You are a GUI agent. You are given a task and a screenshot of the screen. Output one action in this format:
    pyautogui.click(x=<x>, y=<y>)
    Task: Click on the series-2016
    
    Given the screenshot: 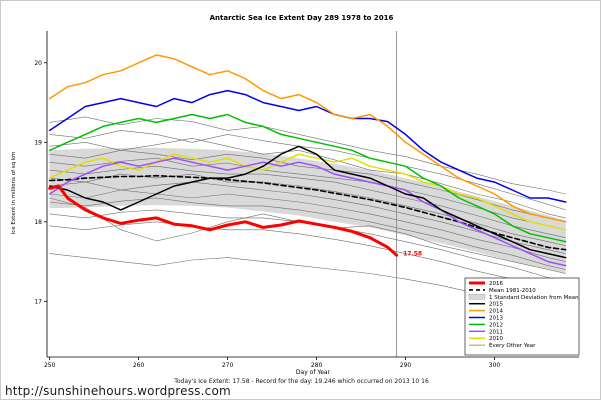 What is the action you would take?
    pyautogui.click(x=223, y=220)
    